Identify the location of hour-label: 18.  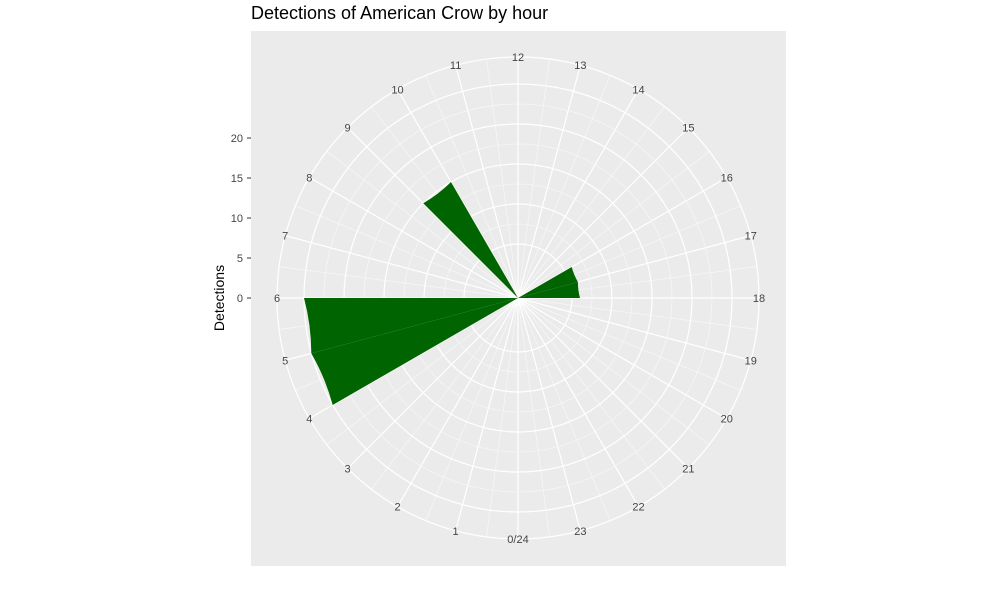
(759, 299).